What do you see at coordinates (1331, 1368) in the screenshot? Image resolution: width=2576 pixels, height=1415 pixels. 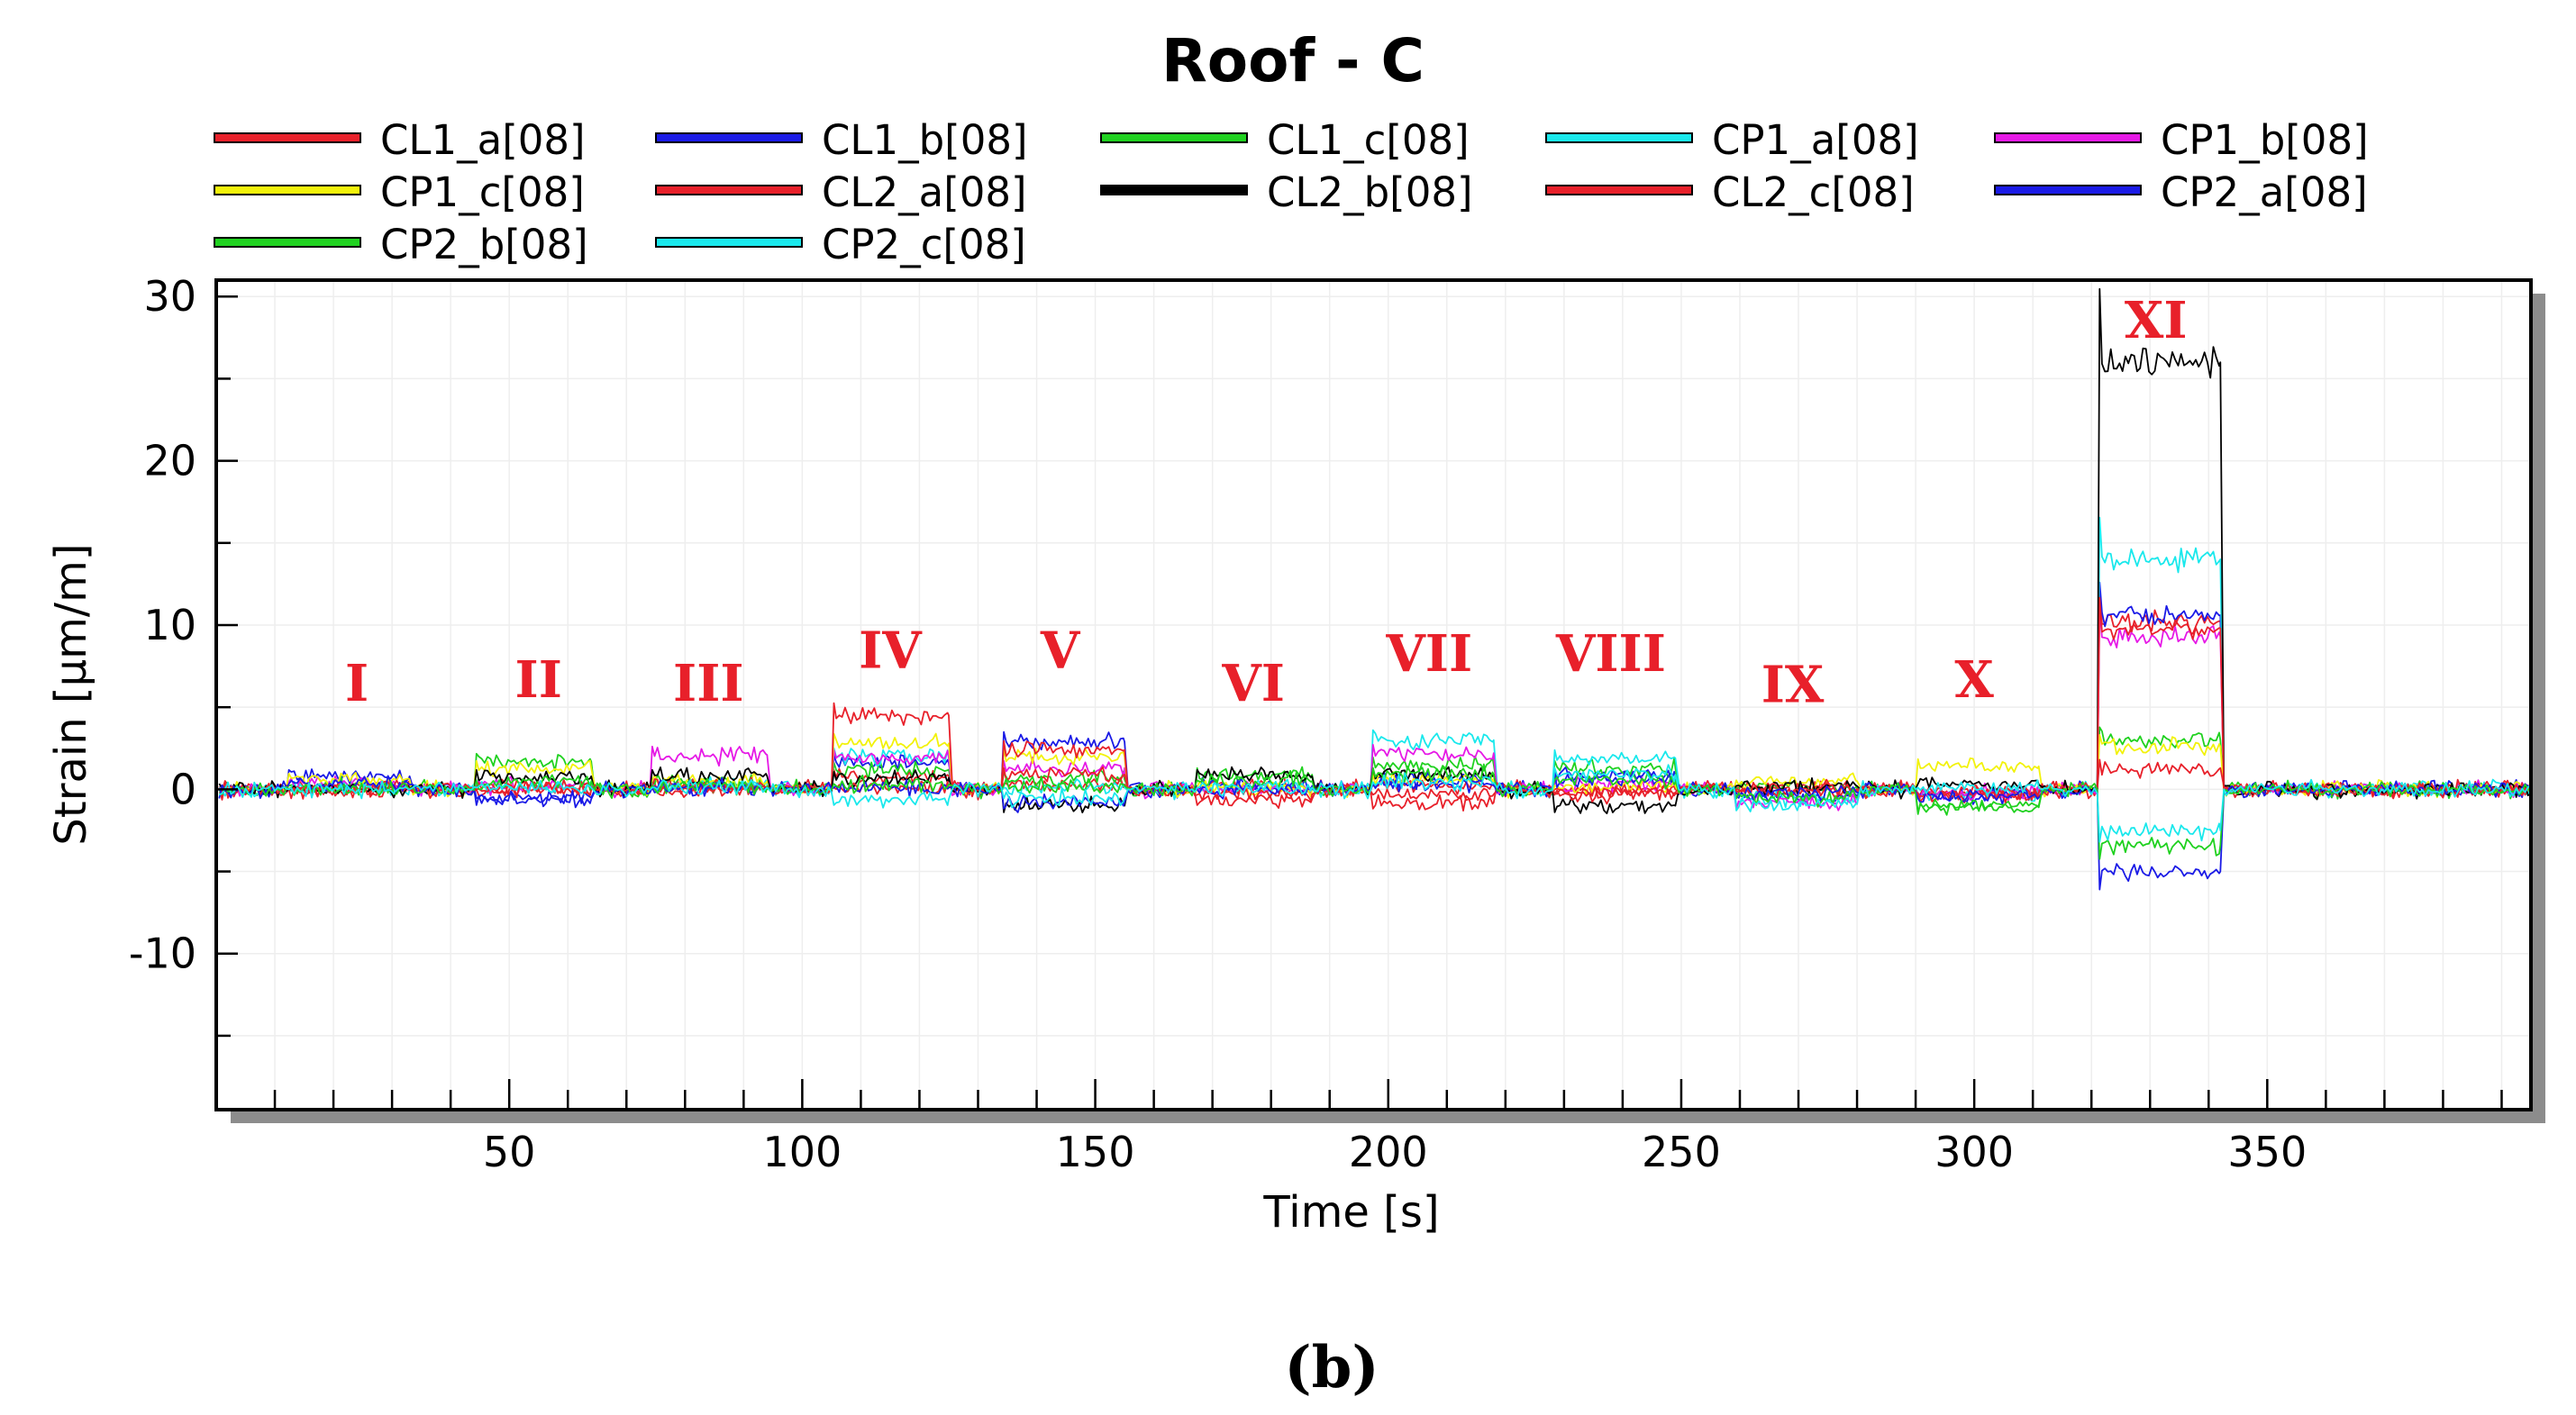 I see `panel-label: (b)` at bounding box center [1331, 1368].